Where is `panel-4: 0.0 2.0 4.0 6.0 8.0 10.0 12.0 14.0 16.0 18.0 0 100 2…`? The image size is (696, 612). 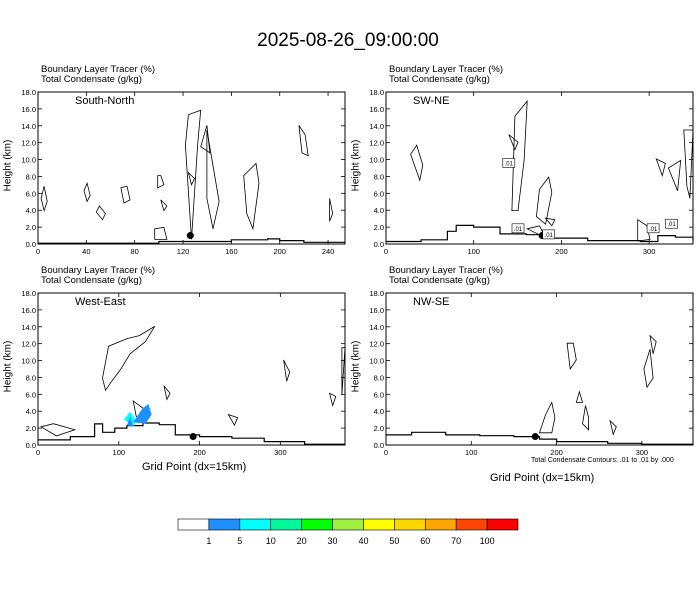 panel-4: 0.0 2.0 4.0 6.0 8.0 10.0 12.0 14.0 16.0 18.0 0 100 2… is located at coordinates (531, 373).